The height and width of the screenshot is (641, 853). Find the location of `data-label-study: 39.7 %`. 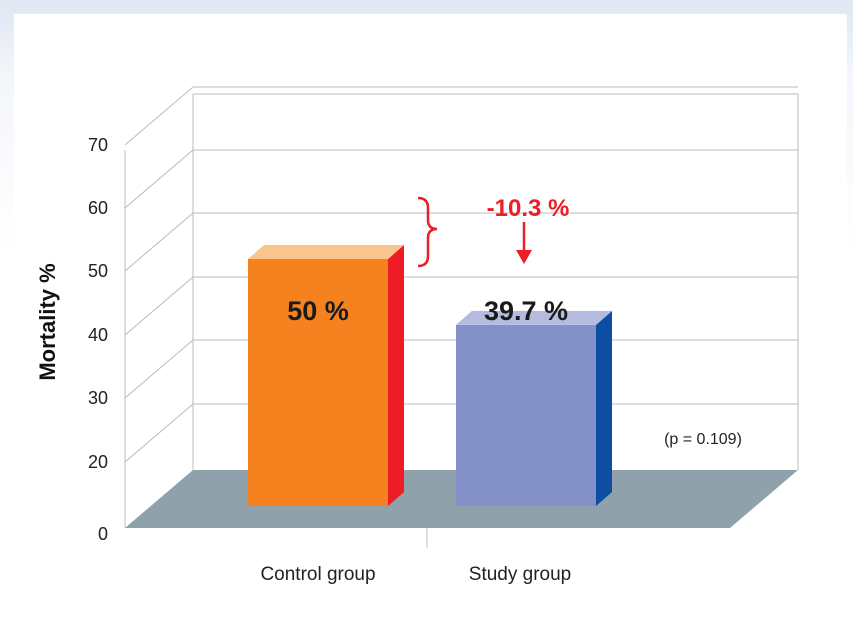

data-label-study: 39.7 % is located at coordinates (526, 311).